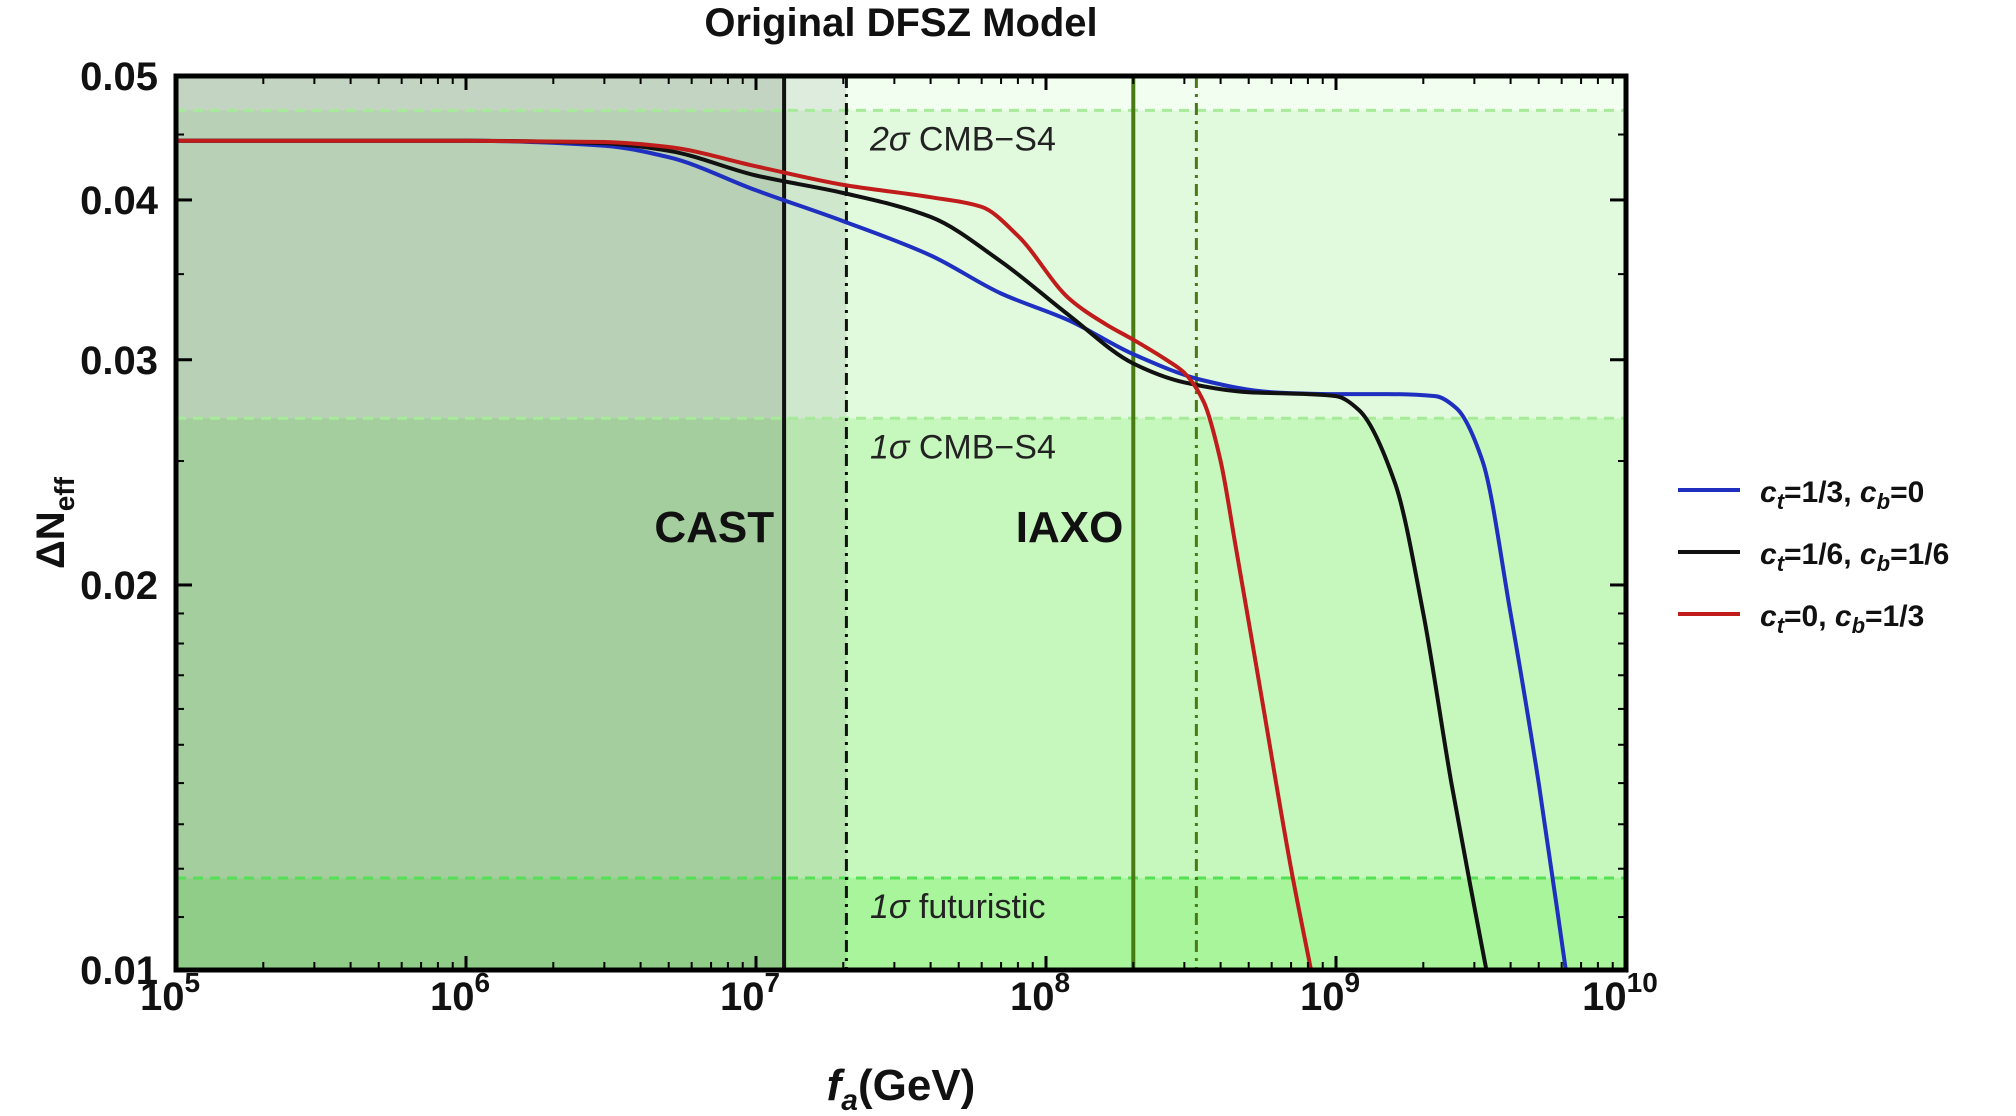 The height and width of the screenshot is (1116, 2016). I want to click on x-axis-label: fa(GeV), so click(901, 1088).